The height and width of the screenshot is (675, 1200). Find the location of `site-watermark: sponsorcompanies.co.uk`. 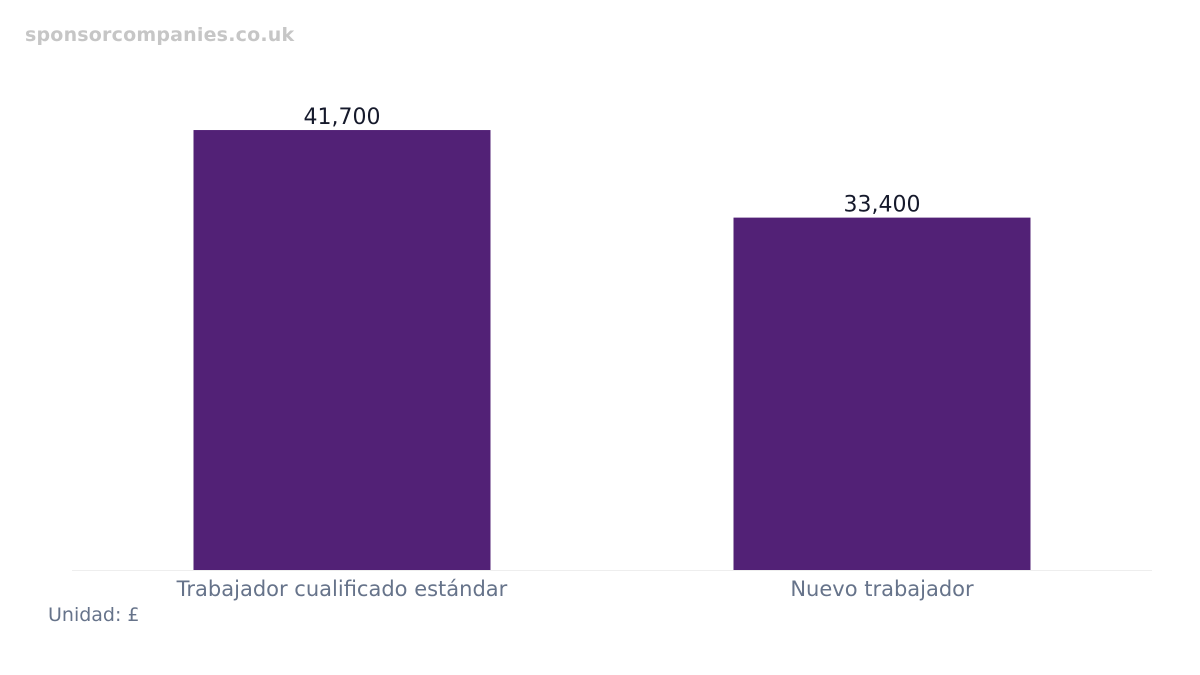

site-watermark: sponsorcompanies.co.uk is located at coordinates (160, 35).